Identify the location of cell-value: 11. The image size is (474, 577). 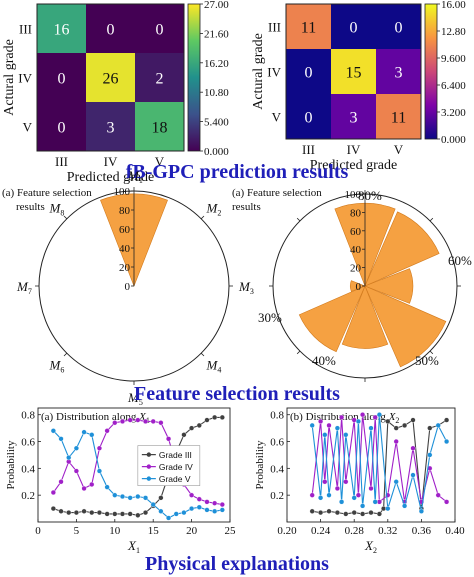
(308, 28).